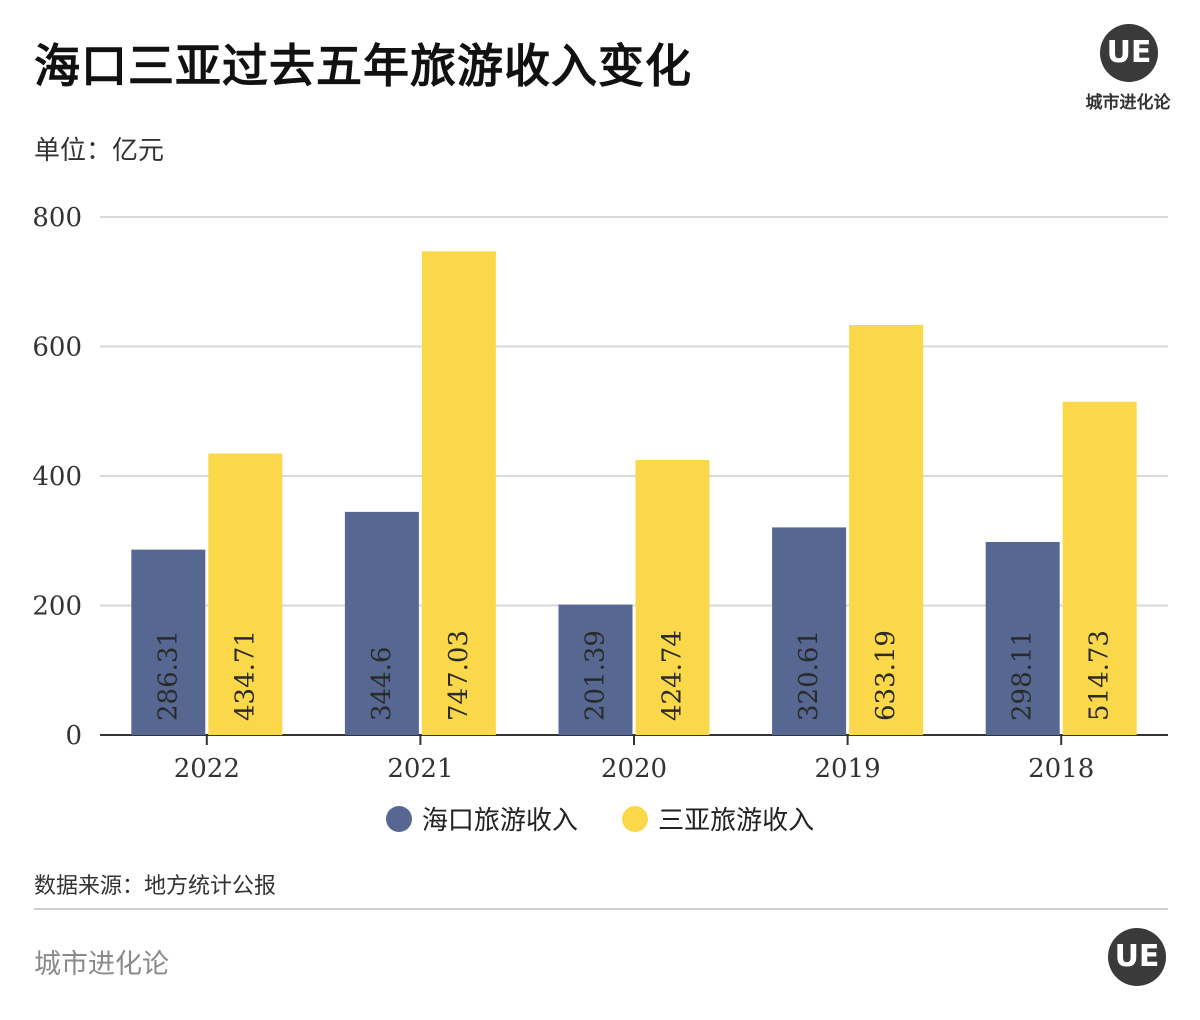 This screenshot has height=1020, width=1200. Describe the element at coordinates (155, 886) in the screenshot. I see `source-note: 数据来源：地方统计公报` at that location.